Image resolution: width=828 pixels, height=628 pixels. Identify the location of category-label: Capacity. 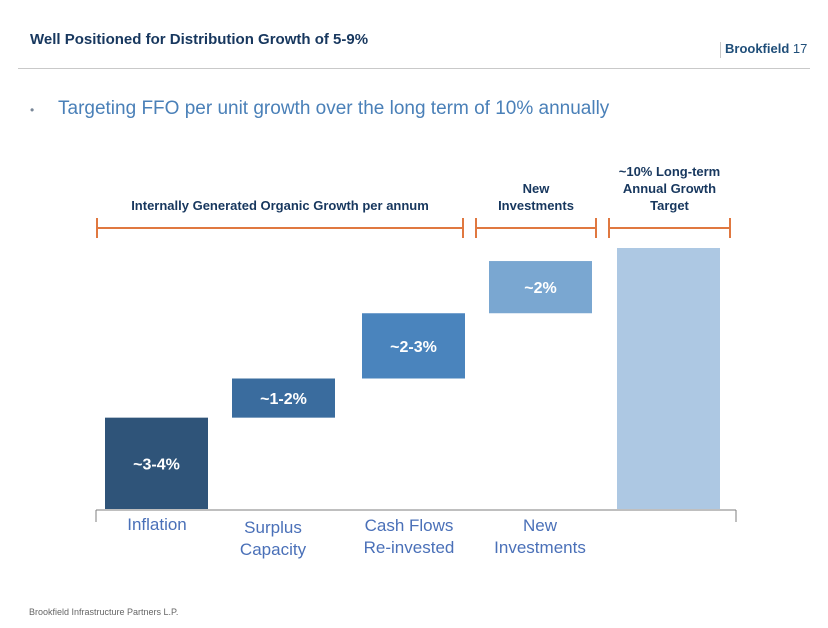
(273, 549).